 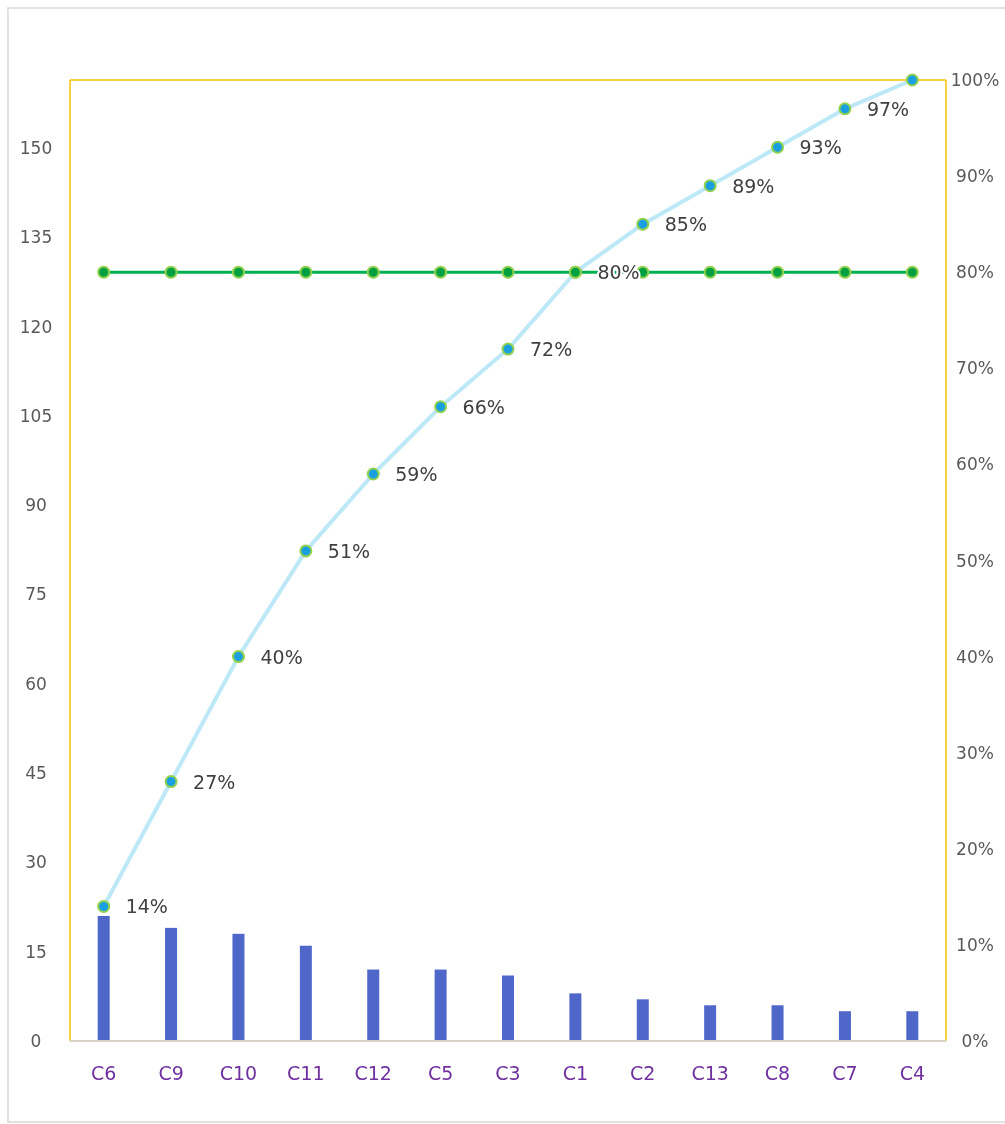 What do you see at coordinates (281, 656) in the screenshot?
I see `data-label: 40%` at bounding box center [281, 656].